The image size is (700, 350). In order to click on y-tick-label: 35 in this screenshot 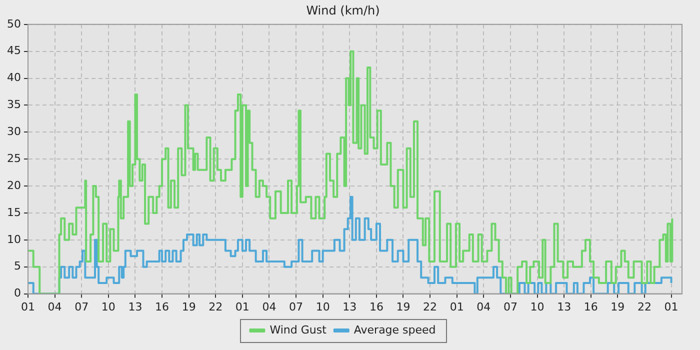, I will do `click(13, 105)`.